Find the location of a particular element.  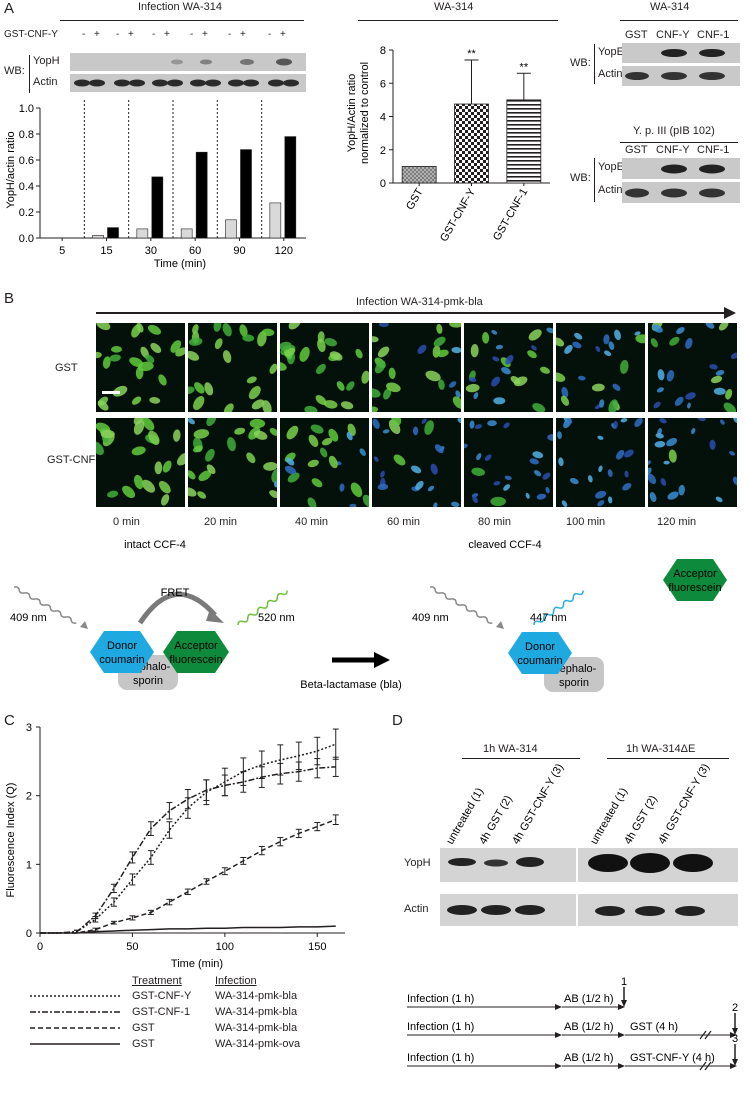

y-tick-label: 0.0 is located at coordinates (26, 239).